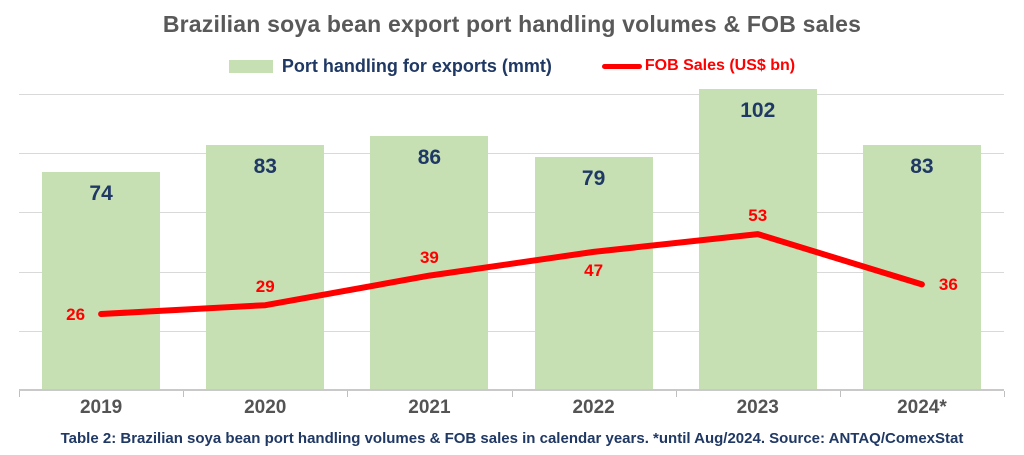 This screenshot has height=455, width=1024. I want to click on line-value-label-2019: 26, so click(76, 315).